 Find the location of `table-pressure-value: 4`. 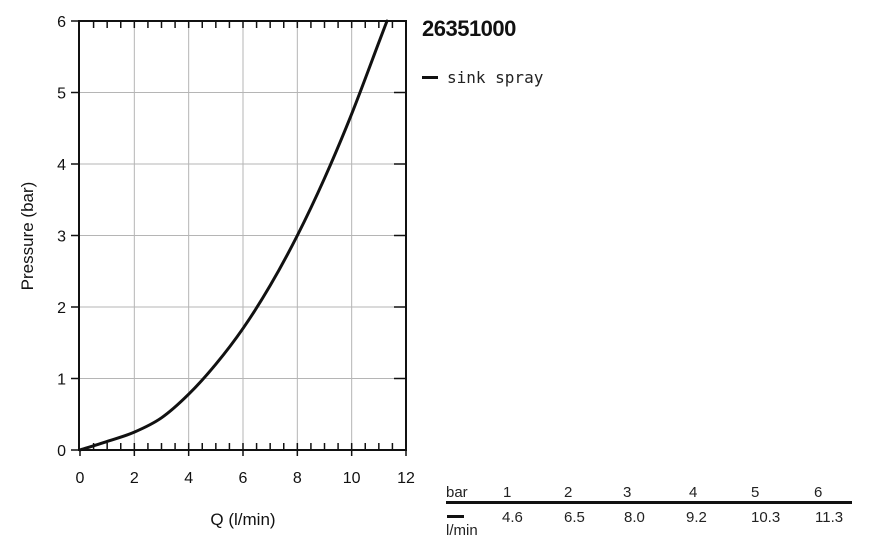

table-pressure-value: 4 is located at coordinates (693, 492).